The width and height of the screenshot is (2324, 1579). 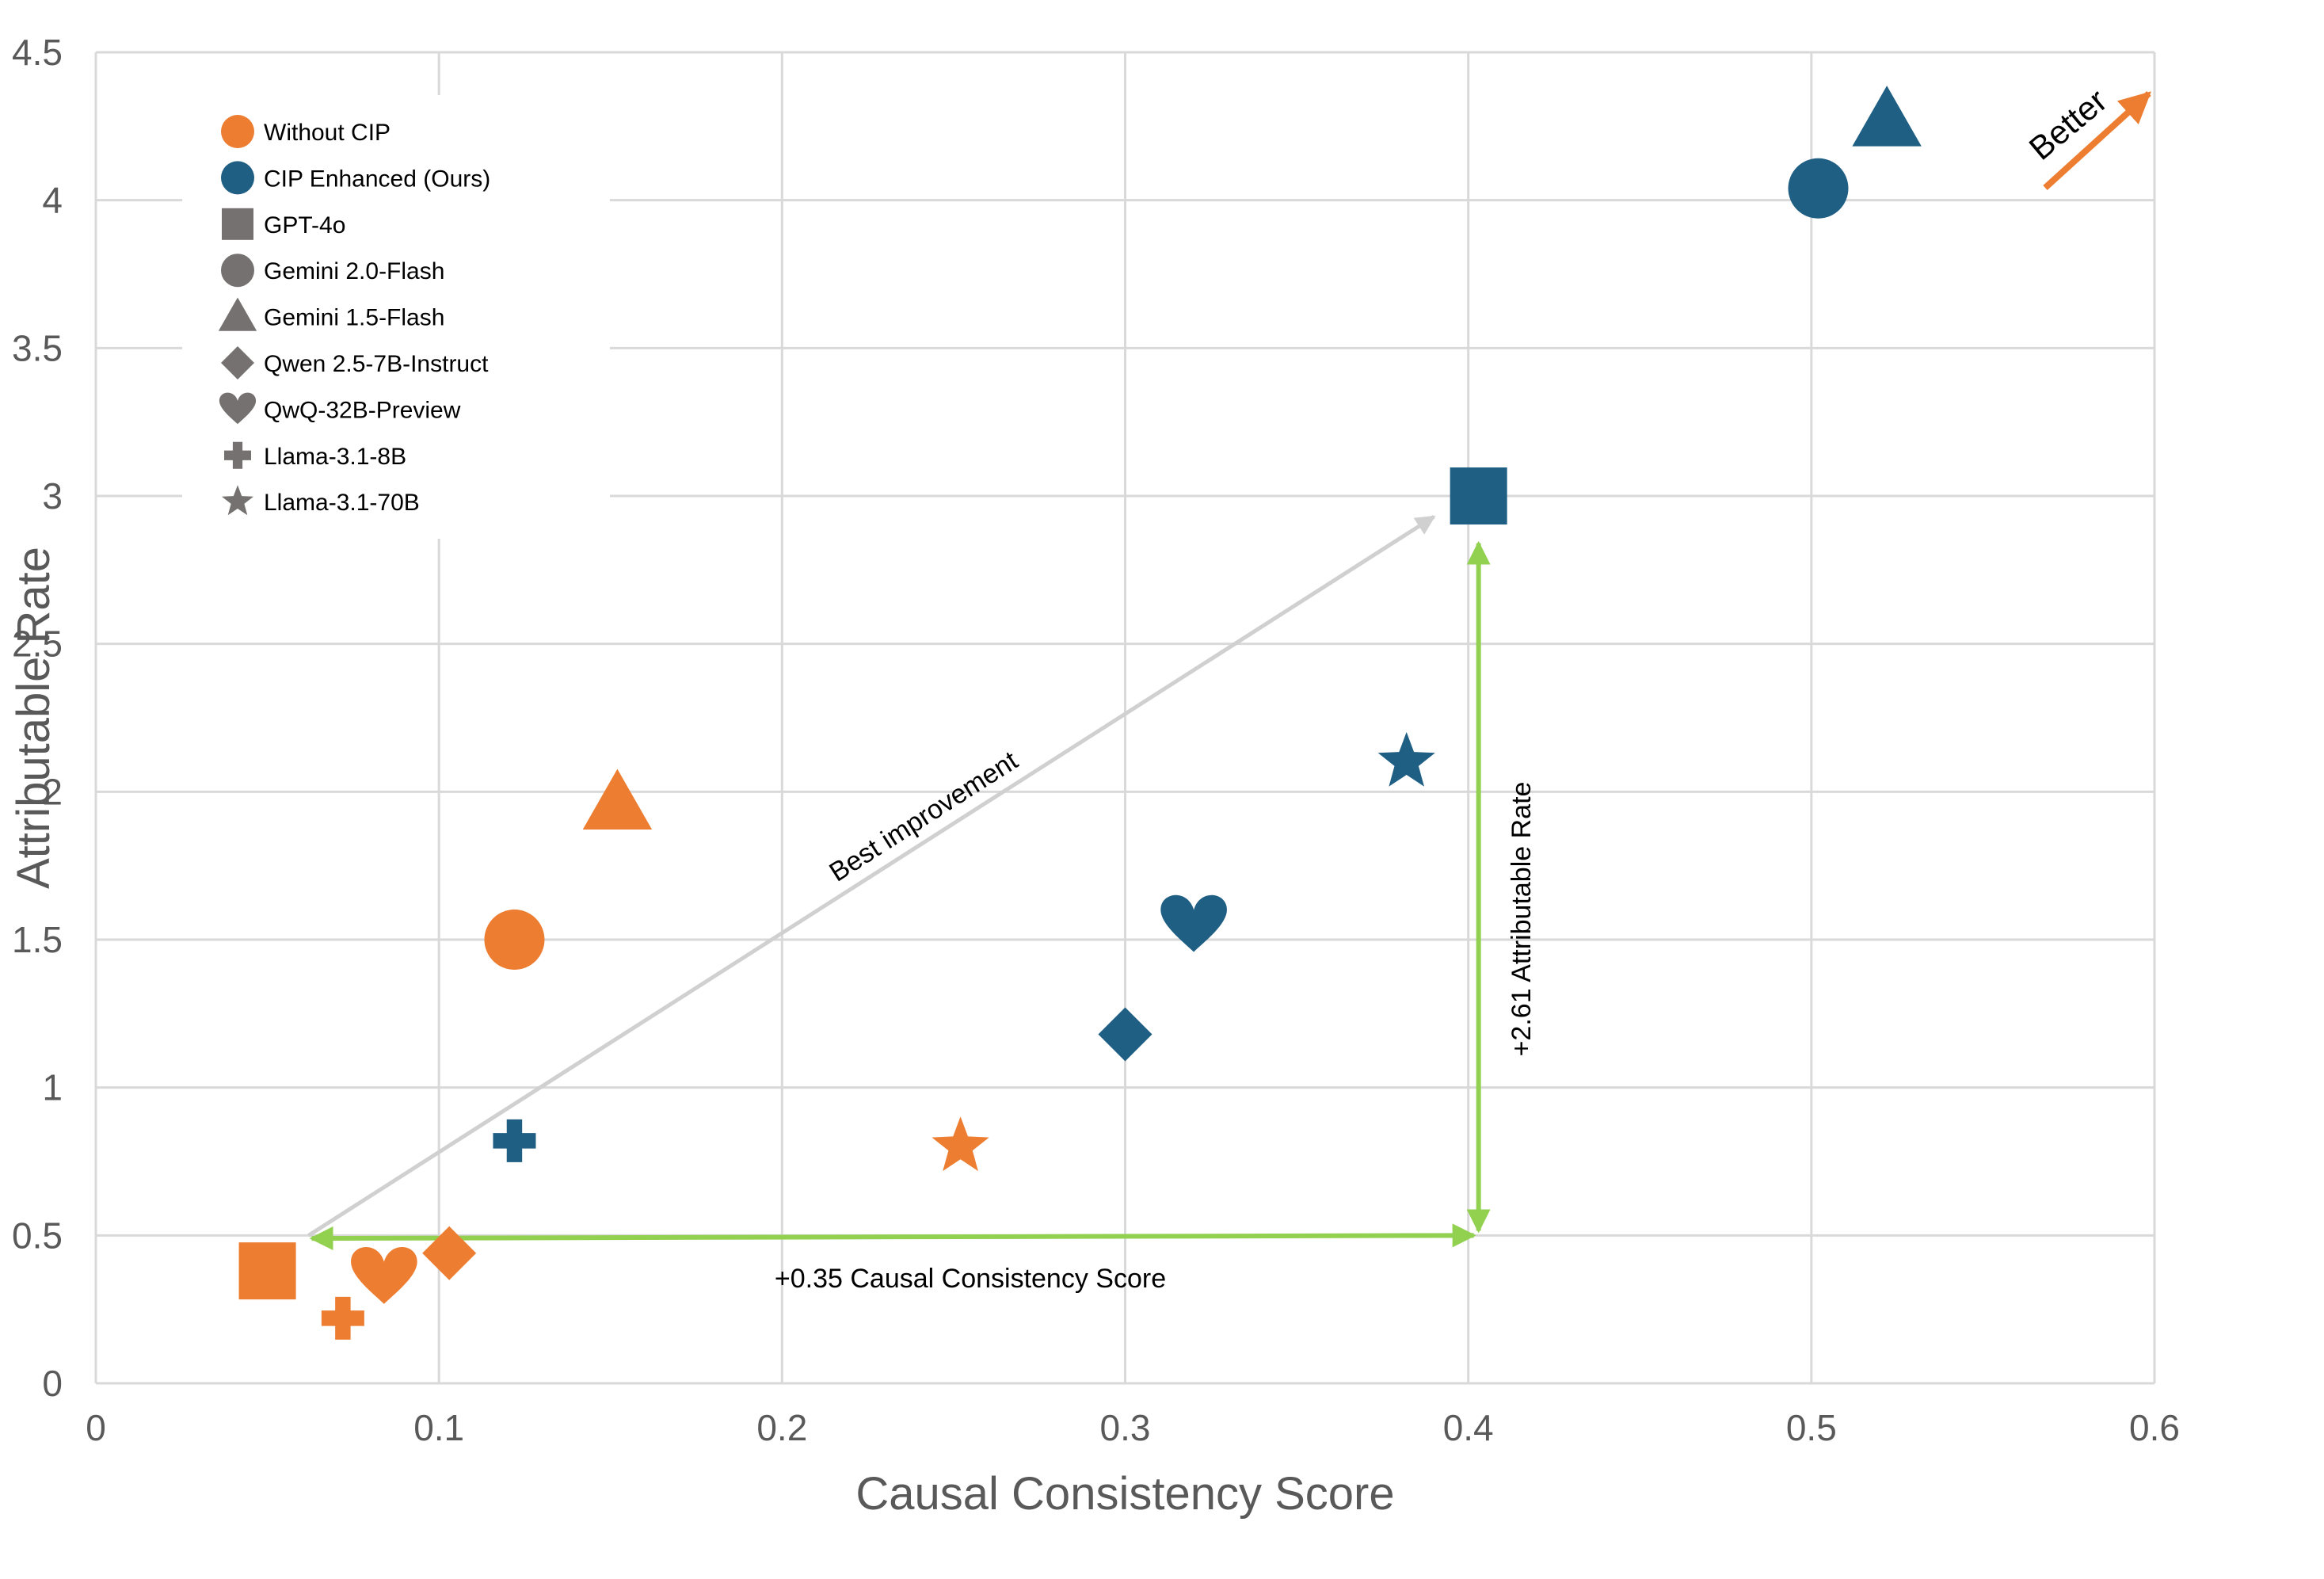 What do you see at coordinates (376, 364) in the screenshot?
I see `legend-label: Qwen 2.5-7B-Instruct` at bounding box center [376, 364].